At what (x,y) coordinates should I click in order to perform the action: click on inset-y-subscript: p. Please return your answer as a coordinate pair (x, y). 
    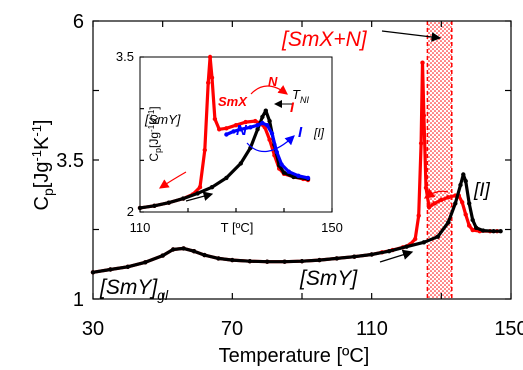
    Looking at the image, I should click on (158, 150).